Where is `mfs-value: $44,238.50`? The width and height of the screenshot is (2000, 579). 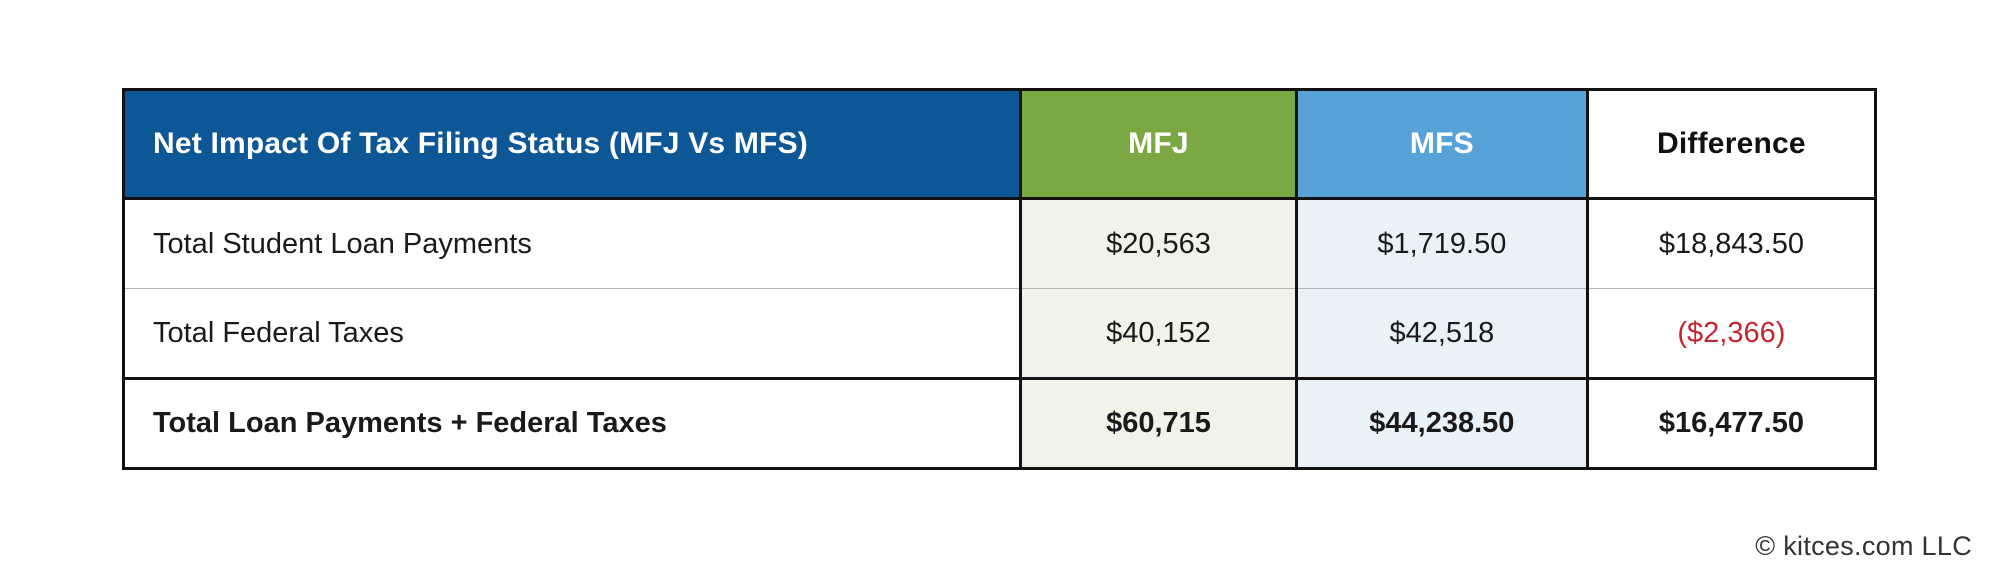 mfs-value: $44,238.50 is located at coordinates (1441, 423).